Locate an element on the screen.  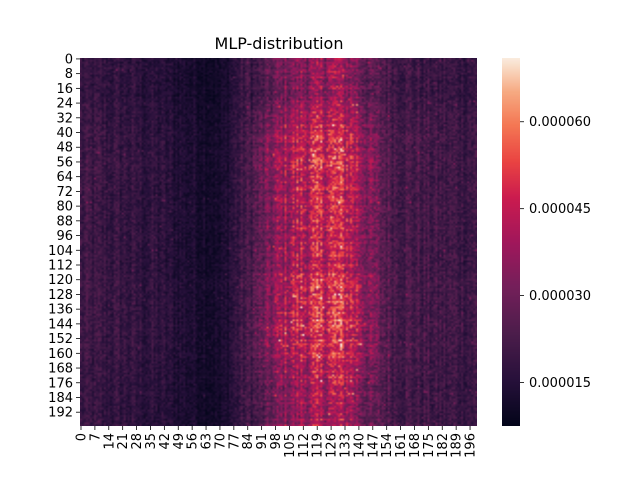
y-tick-label: 120 is located at coordinates (60, 280).